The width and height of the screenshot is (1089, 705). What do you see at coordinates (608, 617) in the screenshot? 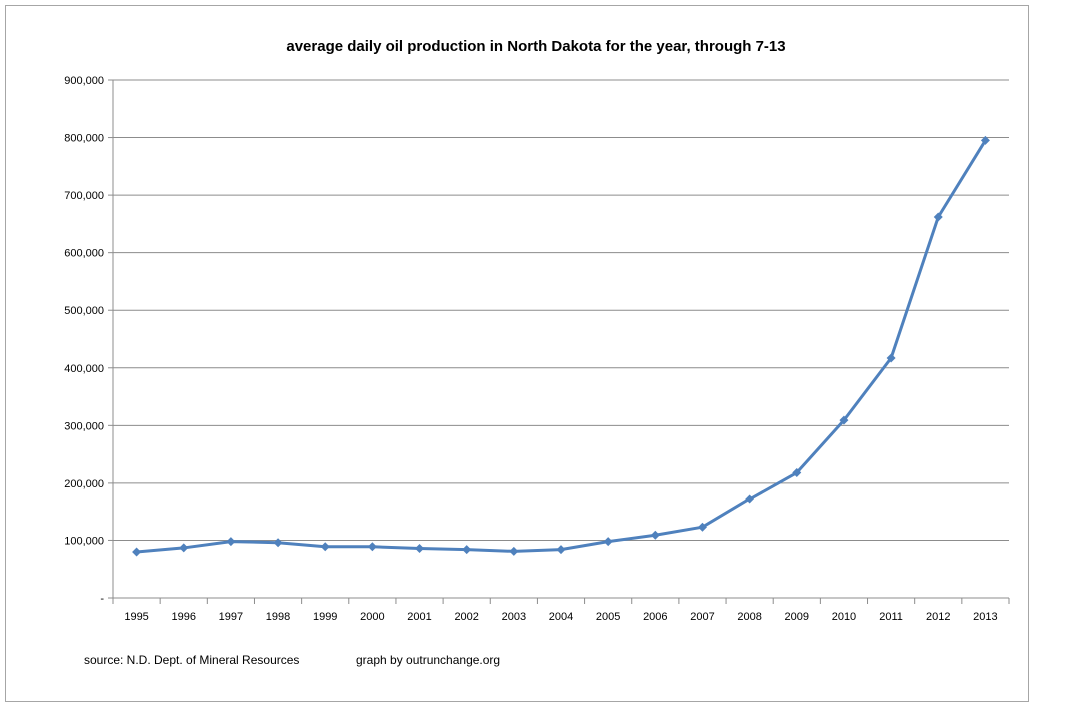
I see `x-tick-label: 2005` at bounding box center [608, 617].